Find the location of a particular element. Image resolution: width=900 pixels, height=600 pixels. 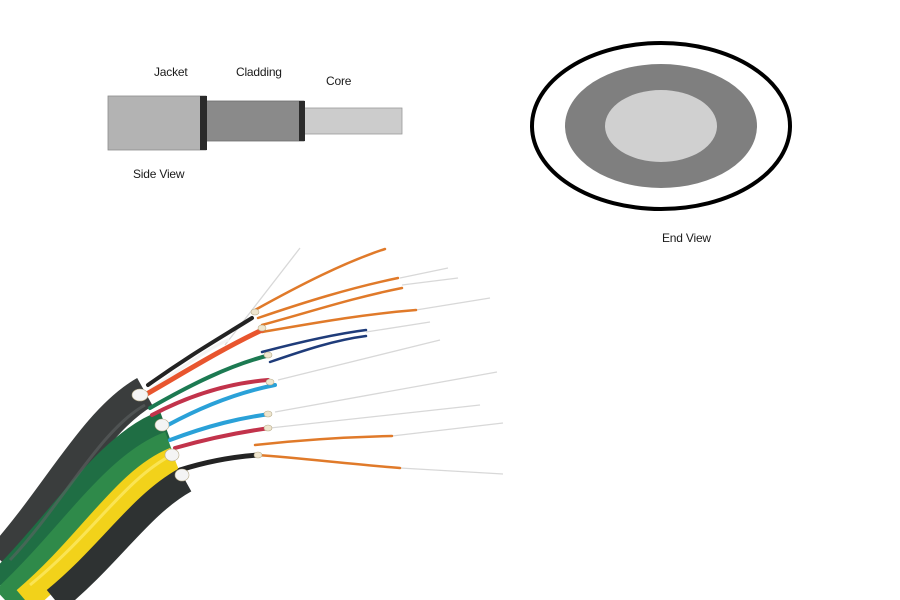

fiber-white is located at coordinates (189, 365).